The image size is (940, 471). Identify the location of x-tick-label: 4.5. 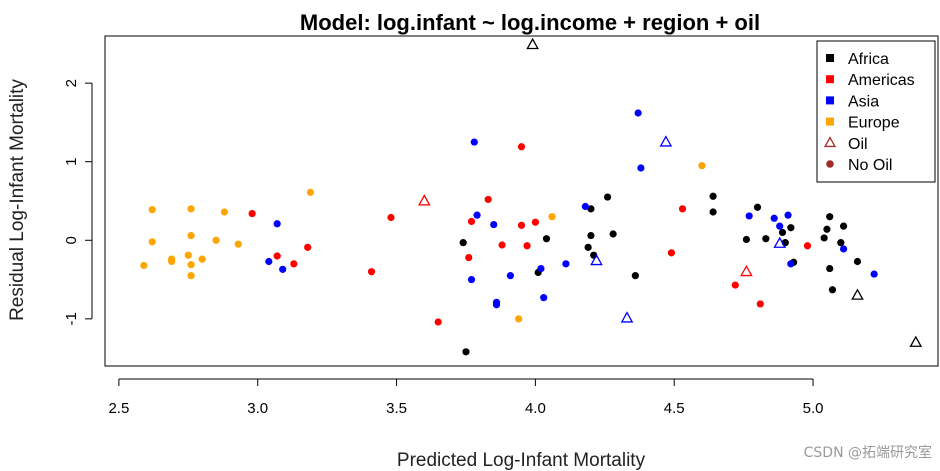
(674, 408).